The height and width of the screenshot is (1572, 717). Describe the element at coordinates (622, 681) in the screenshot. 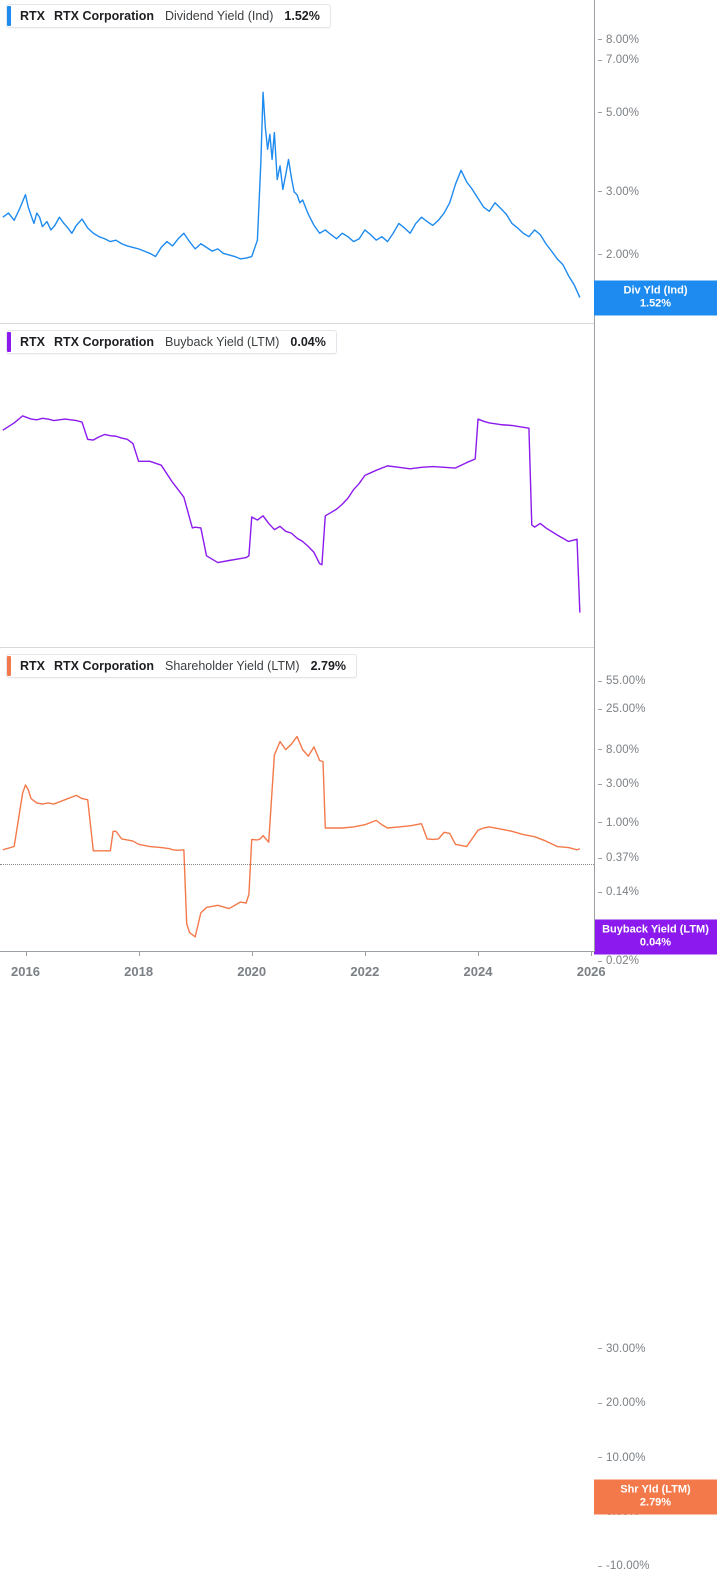

I see `y-tick-label: 55.00%` at that location.